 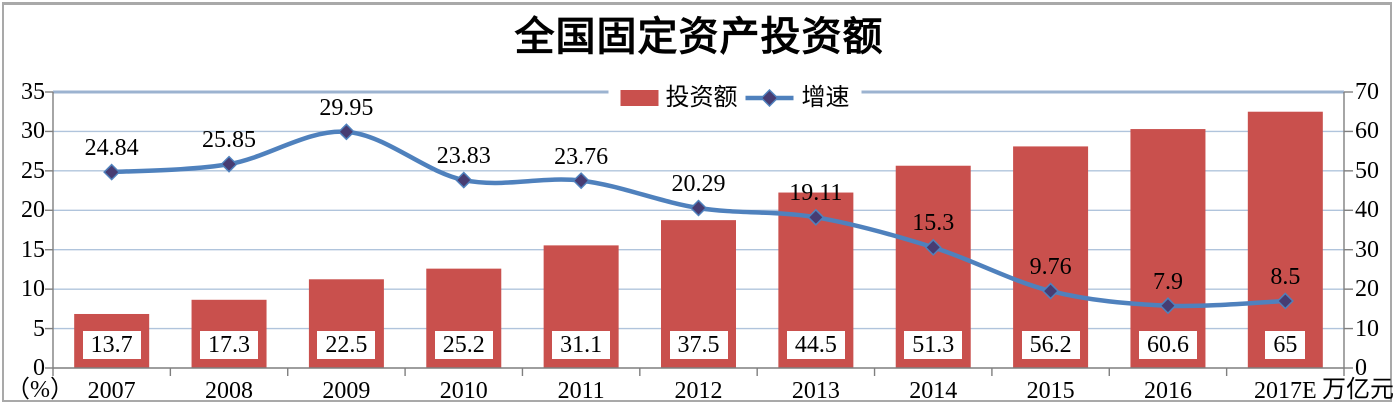 I want to click on bar-value-label: 44.5, so click(x=815, y=345).